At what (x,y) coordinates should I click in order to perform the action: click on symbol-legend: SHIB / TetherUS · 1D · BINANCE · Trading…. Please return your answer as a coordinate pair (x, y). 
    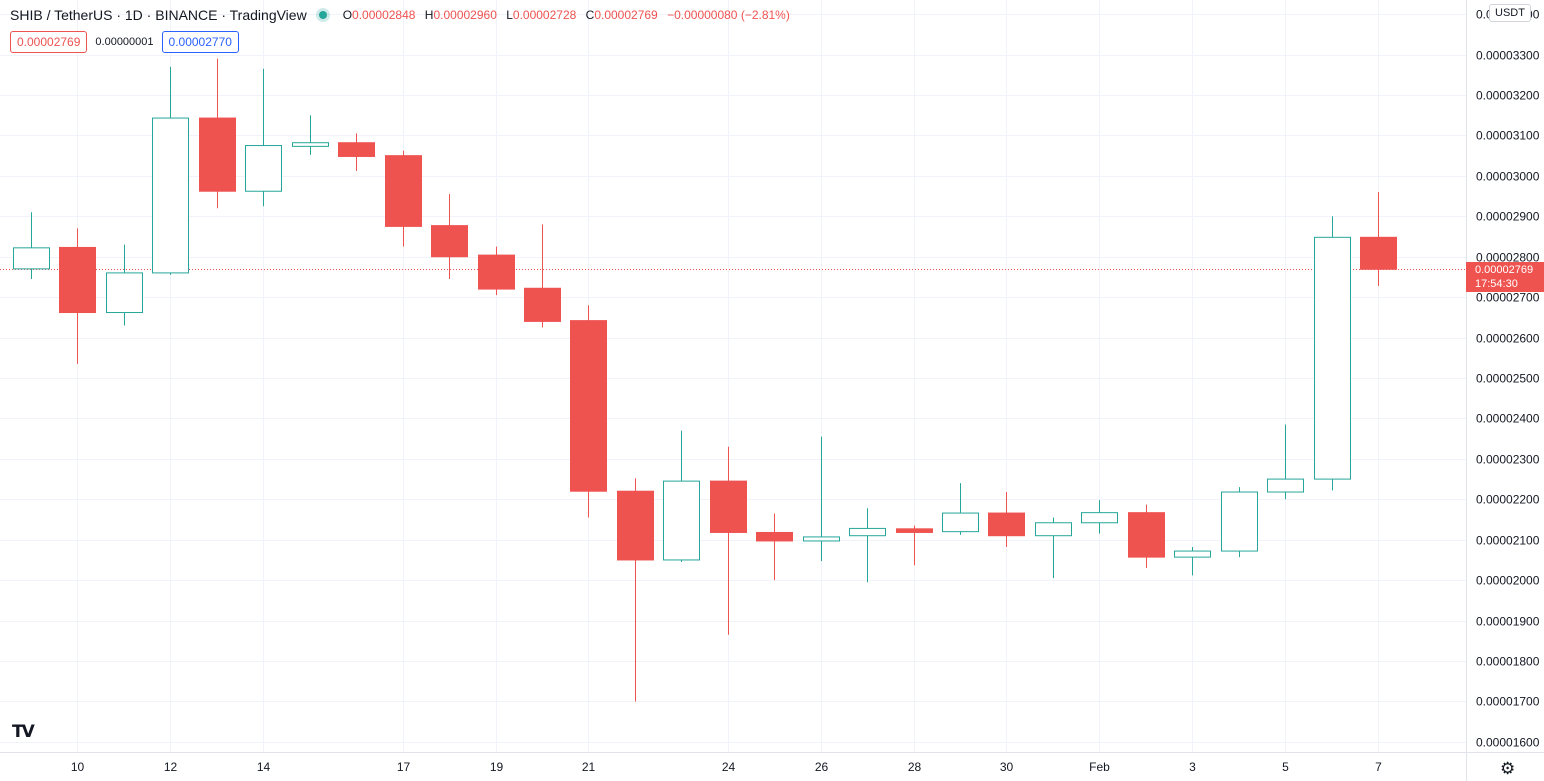
    Looking at the image, I should click on (400, 15).